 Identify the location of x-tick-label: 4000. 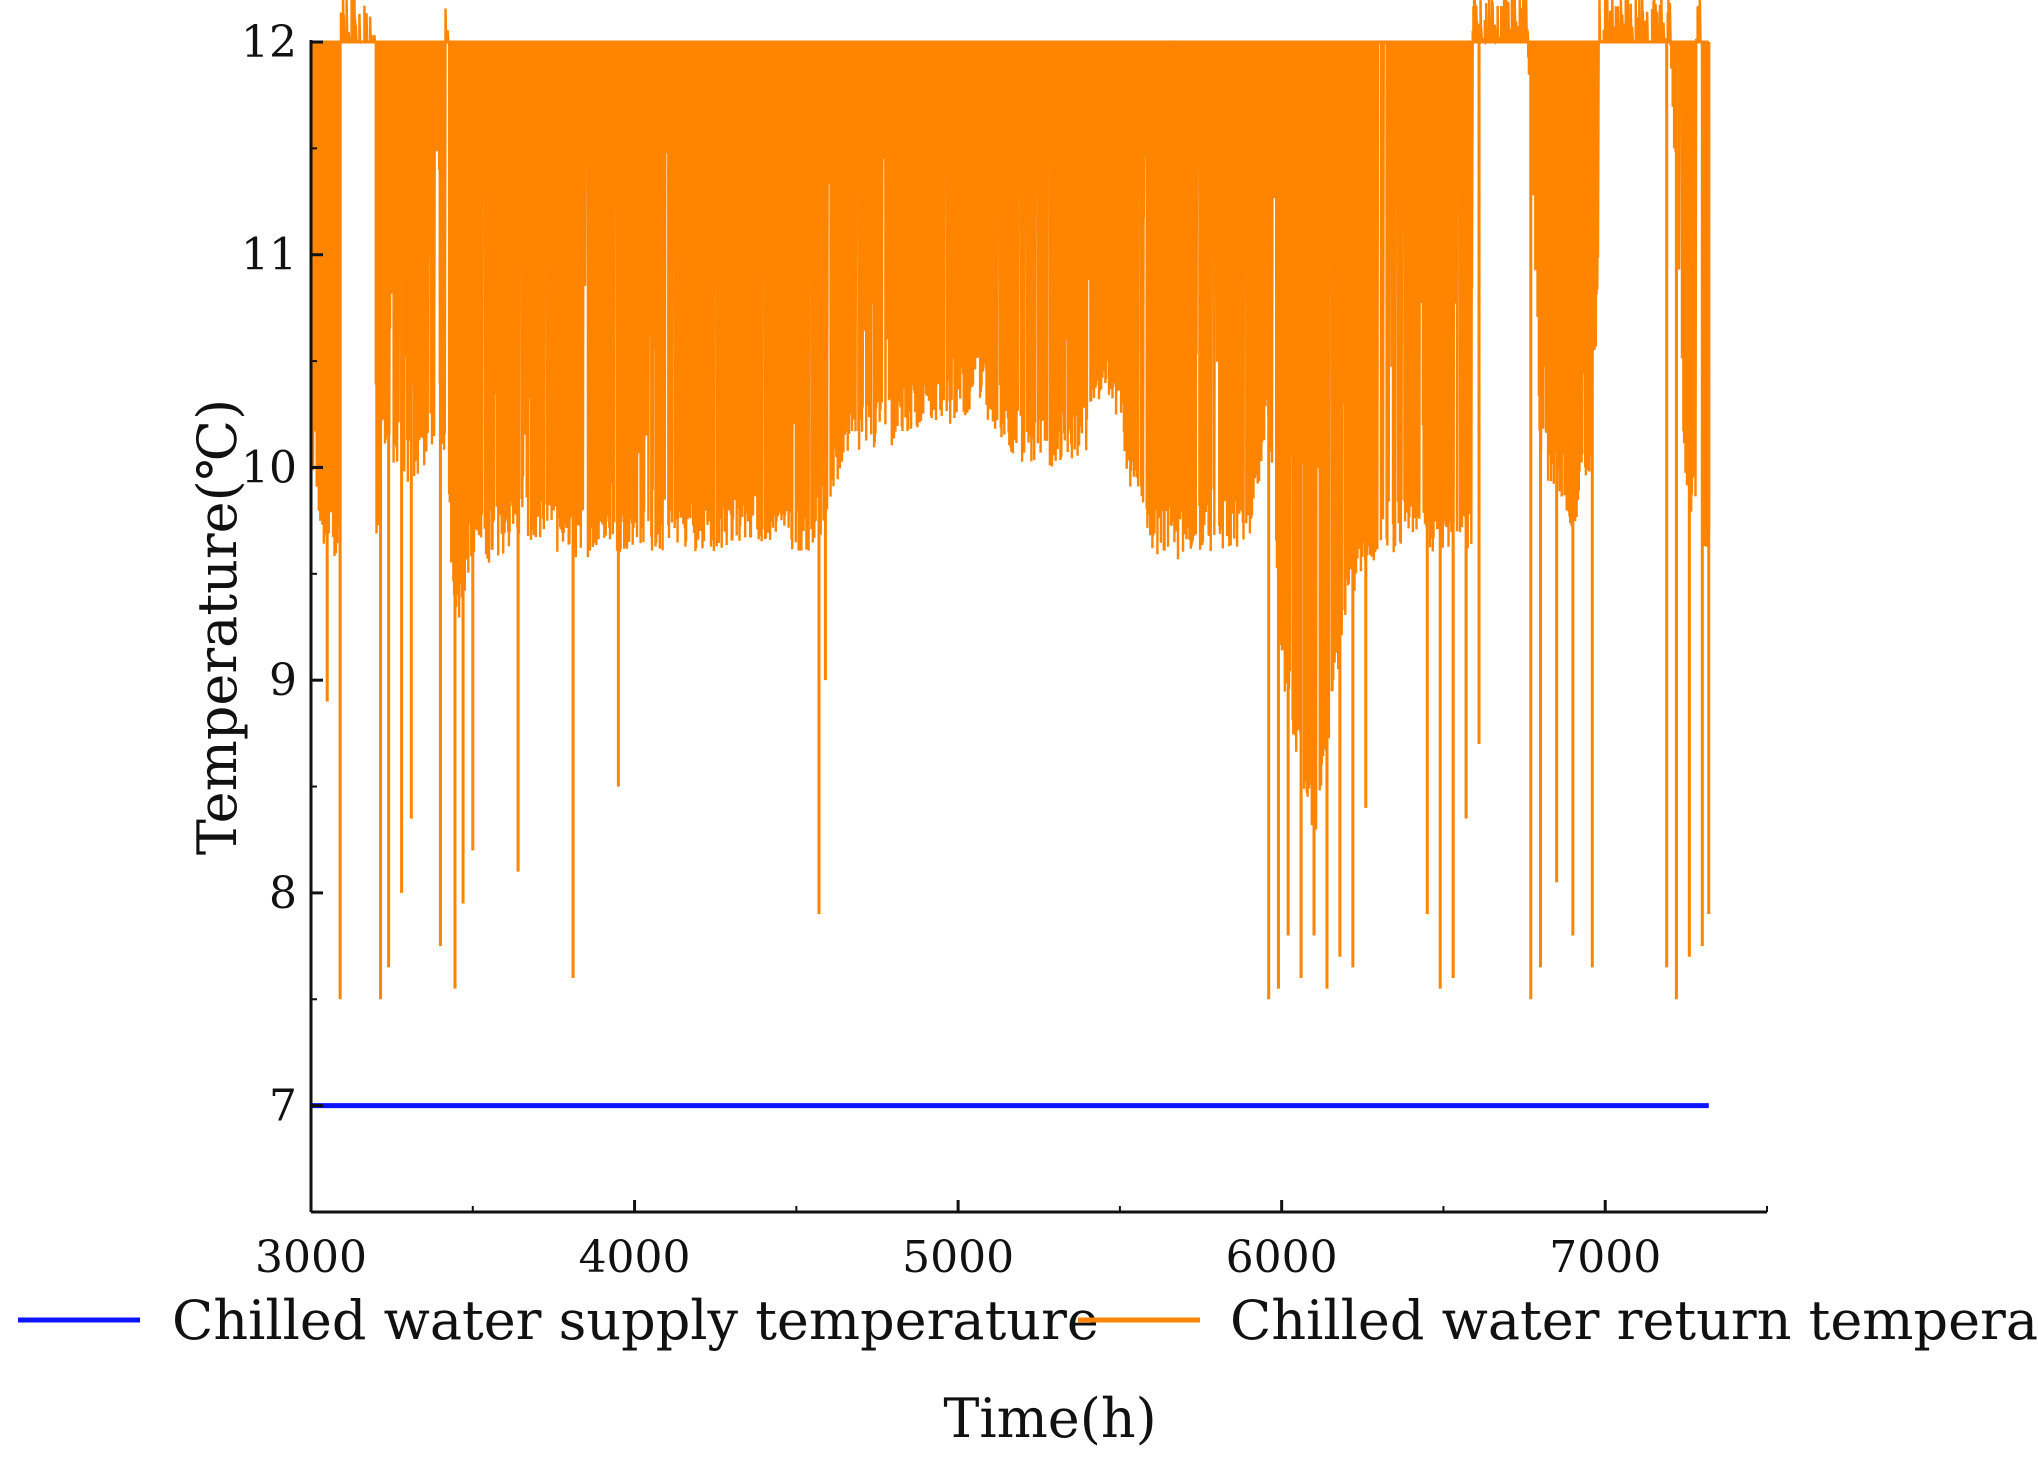
(635, 1257).